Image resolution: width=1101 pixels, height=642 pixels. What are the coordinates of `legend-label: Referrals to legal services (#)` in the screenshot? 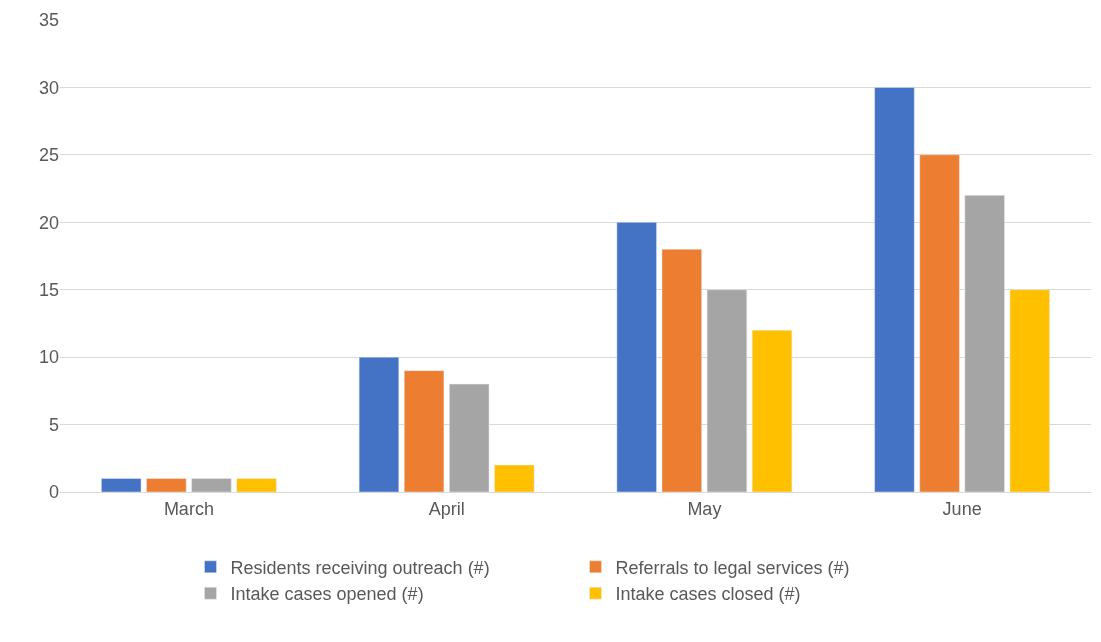 It's located at (732, 567).